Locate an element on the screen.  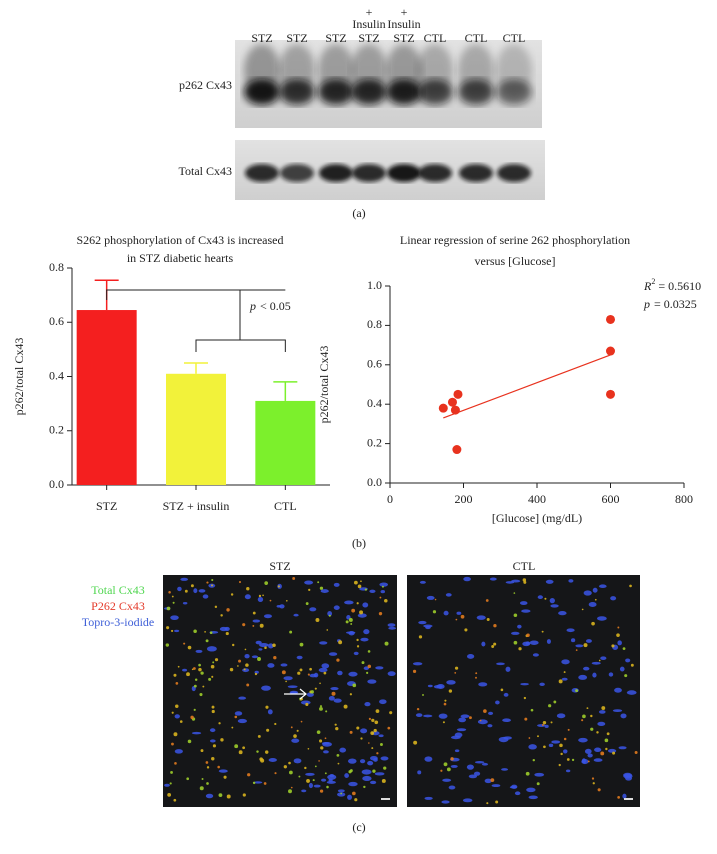
stain-legend: Total Cx43 is located at coordinates (118, 590).